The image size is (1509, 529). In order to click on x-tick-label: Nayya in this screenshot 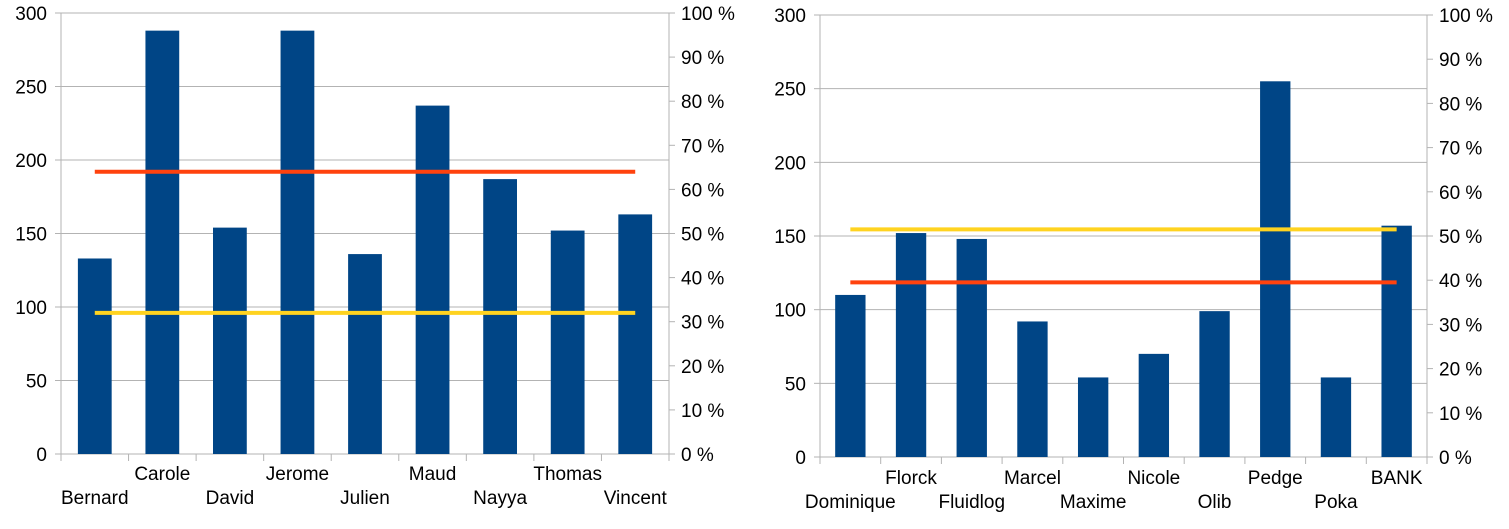, I will do `click(500, 498)`.